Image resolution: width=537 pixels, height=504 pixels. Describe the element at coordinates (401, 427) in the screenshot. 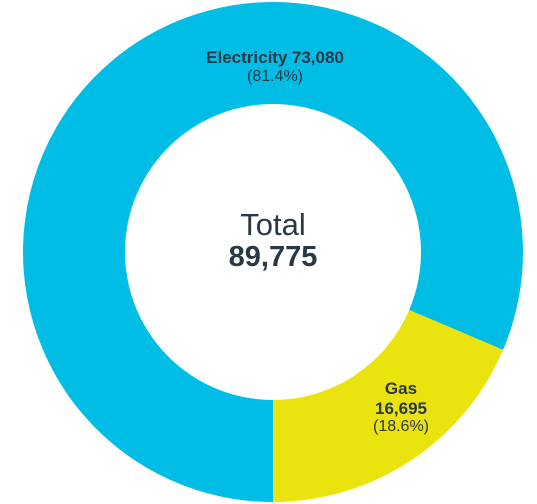

I see `label-gas-percent: (18.6%)` at that location.